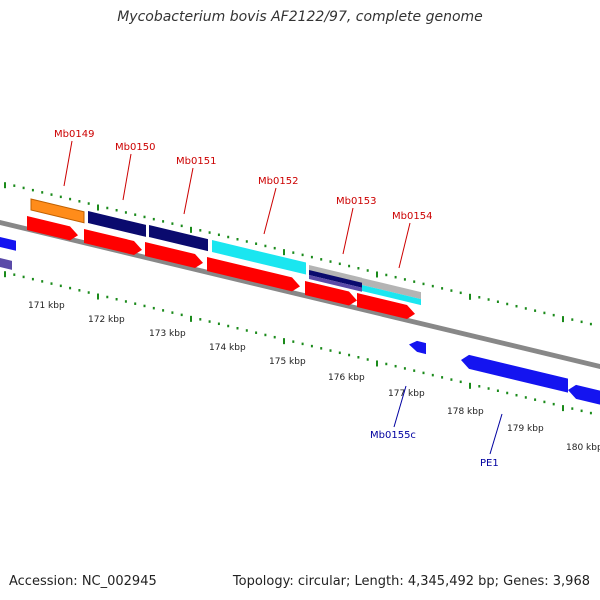 This screenshot has width=600, height=600. Describe the element at coordinates (525, 429) in the screenshot. I see `scale-label: 179 kbp` at that location.